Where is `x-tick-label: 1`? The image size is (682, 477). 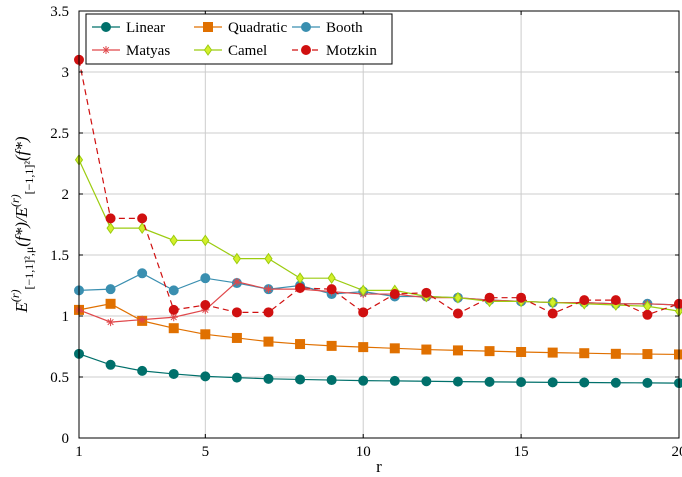 x-tick-label: 1 is located at coordinates (79, 452).